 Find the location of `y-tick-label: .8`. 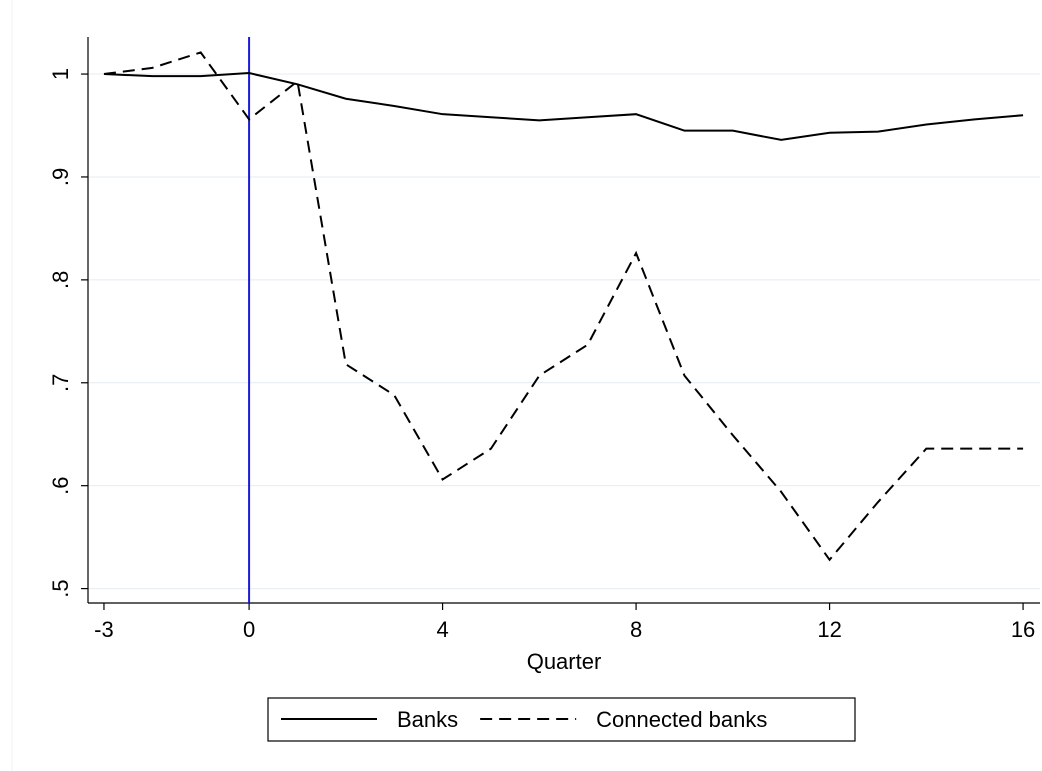

y-tick-label: .8 is located at coordinates (60, 280).